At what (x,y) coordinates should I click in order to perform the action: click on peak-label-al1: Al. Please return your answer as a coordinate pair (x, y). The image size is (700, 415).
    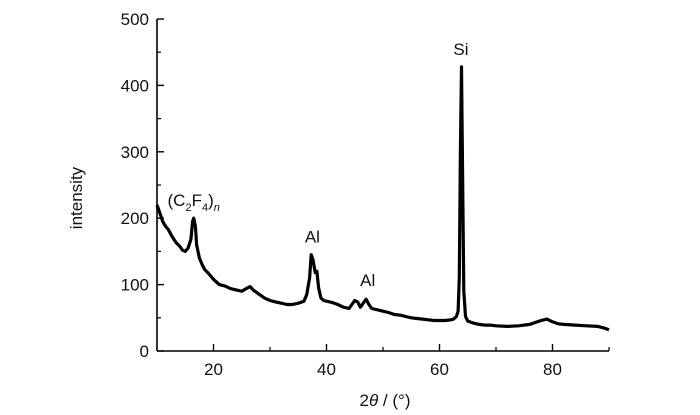
    Looking at the image, I should click on (312, 237).